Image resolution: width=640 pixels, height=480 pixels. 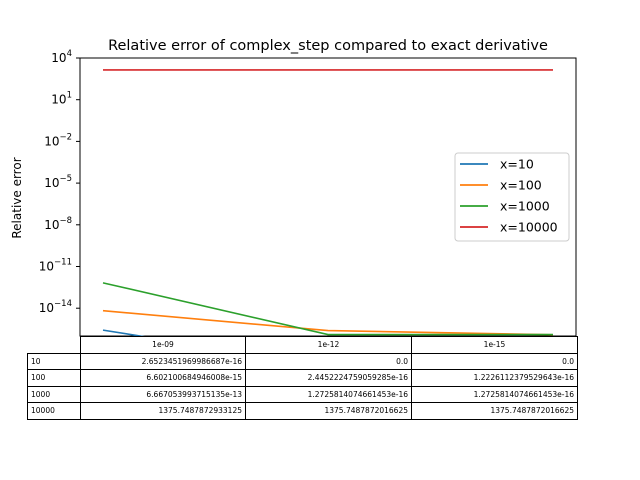 I want to click on y-axis: 10⁴ 10¹ 10⁻² 10⁻⁵ 10⁻⁸ 10⁻¹¹ 10⁻¹⁴, so click(x=59, y=182).